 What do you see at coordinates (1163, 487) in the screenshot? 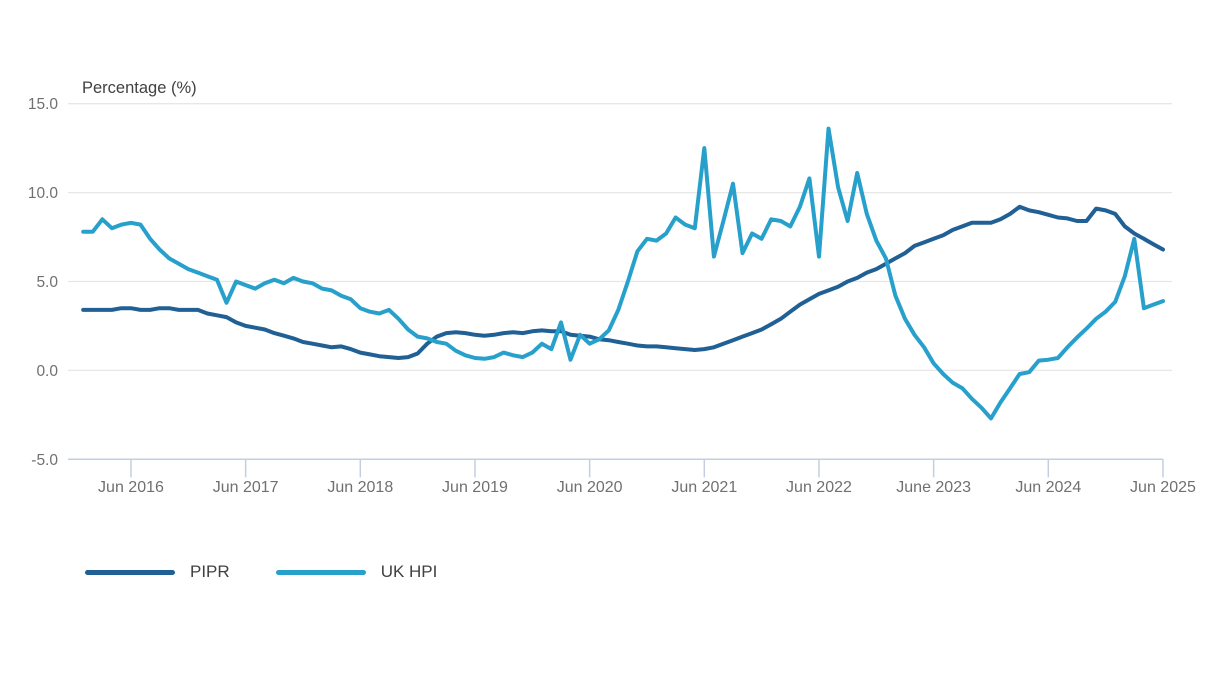
I see `x-tick-label: Jun 2025` at bounding box center [1163, 487].